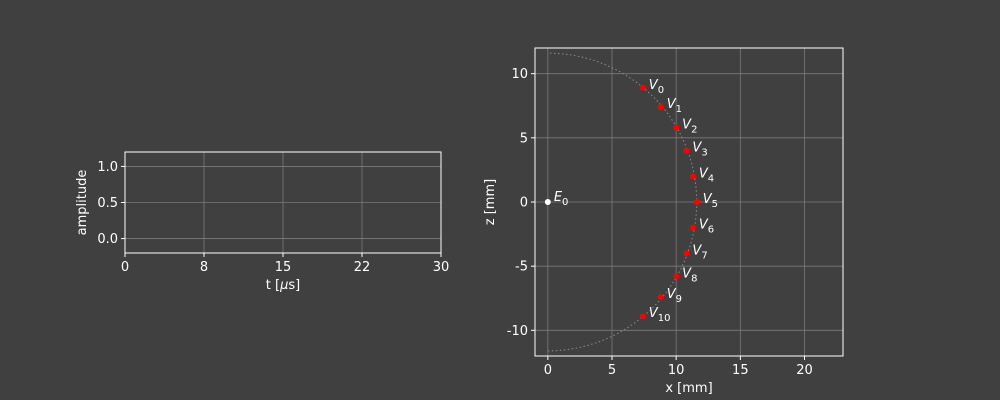  What do you see at coordinates (204, 267) in the screenshot?
I see `x-tick-label: 8` at bounding box center [204, 267].